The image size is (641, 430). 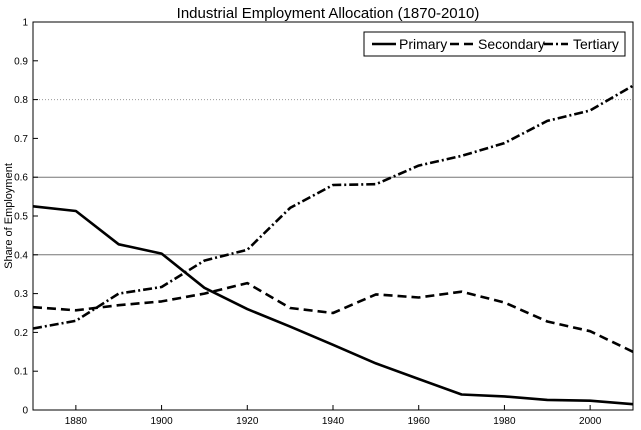 I want to click on x-tick-label: 1920, so click(x=247, y=421).